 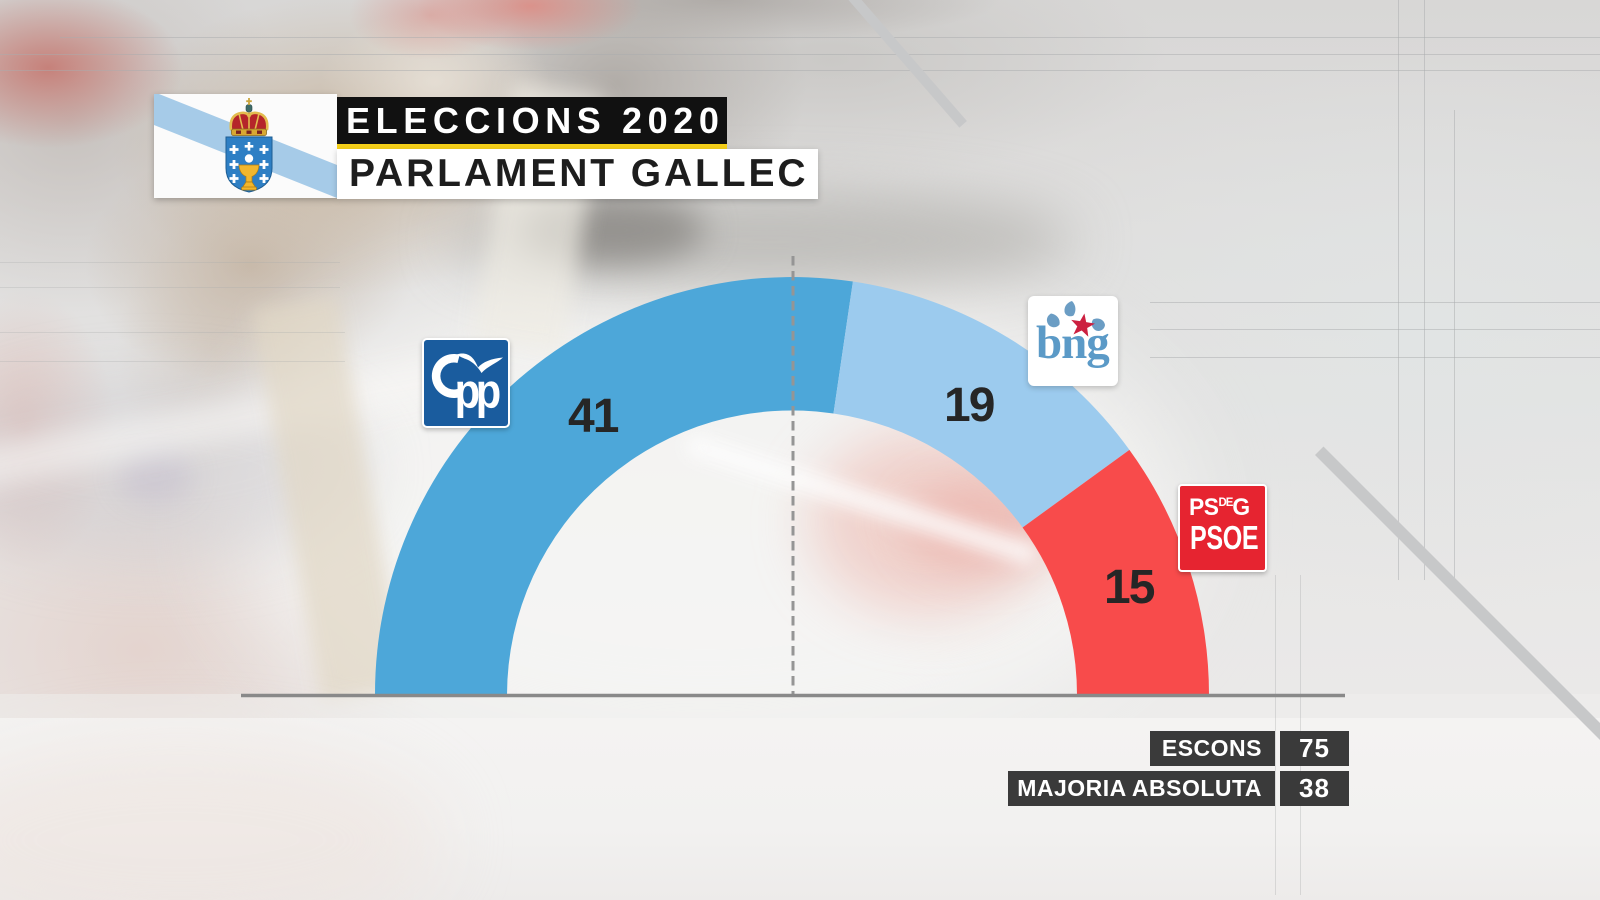 I want to click on svg-text: pp, so click(x=477, y=391).